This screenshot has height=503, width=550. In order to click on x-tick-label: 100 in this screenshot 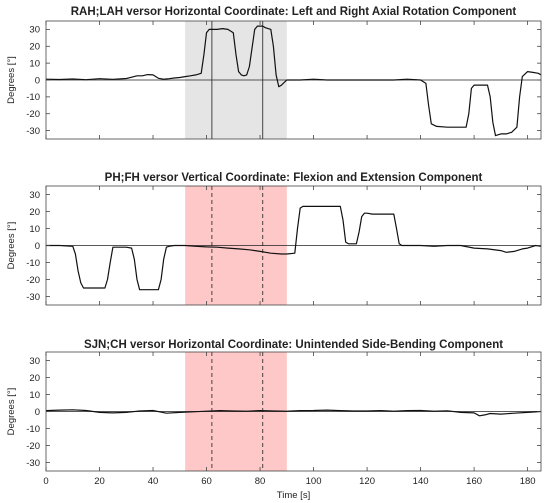, I will do `click(314, 481)`.